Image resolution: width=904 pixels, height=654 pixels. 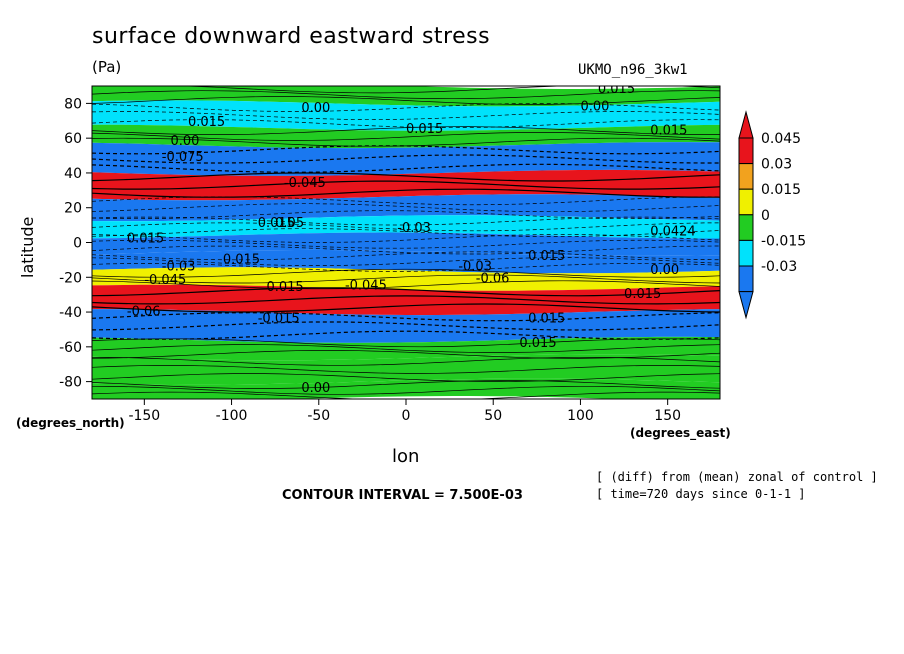 I want to click on y-tick-label: 80, so click(x=73, y=104).